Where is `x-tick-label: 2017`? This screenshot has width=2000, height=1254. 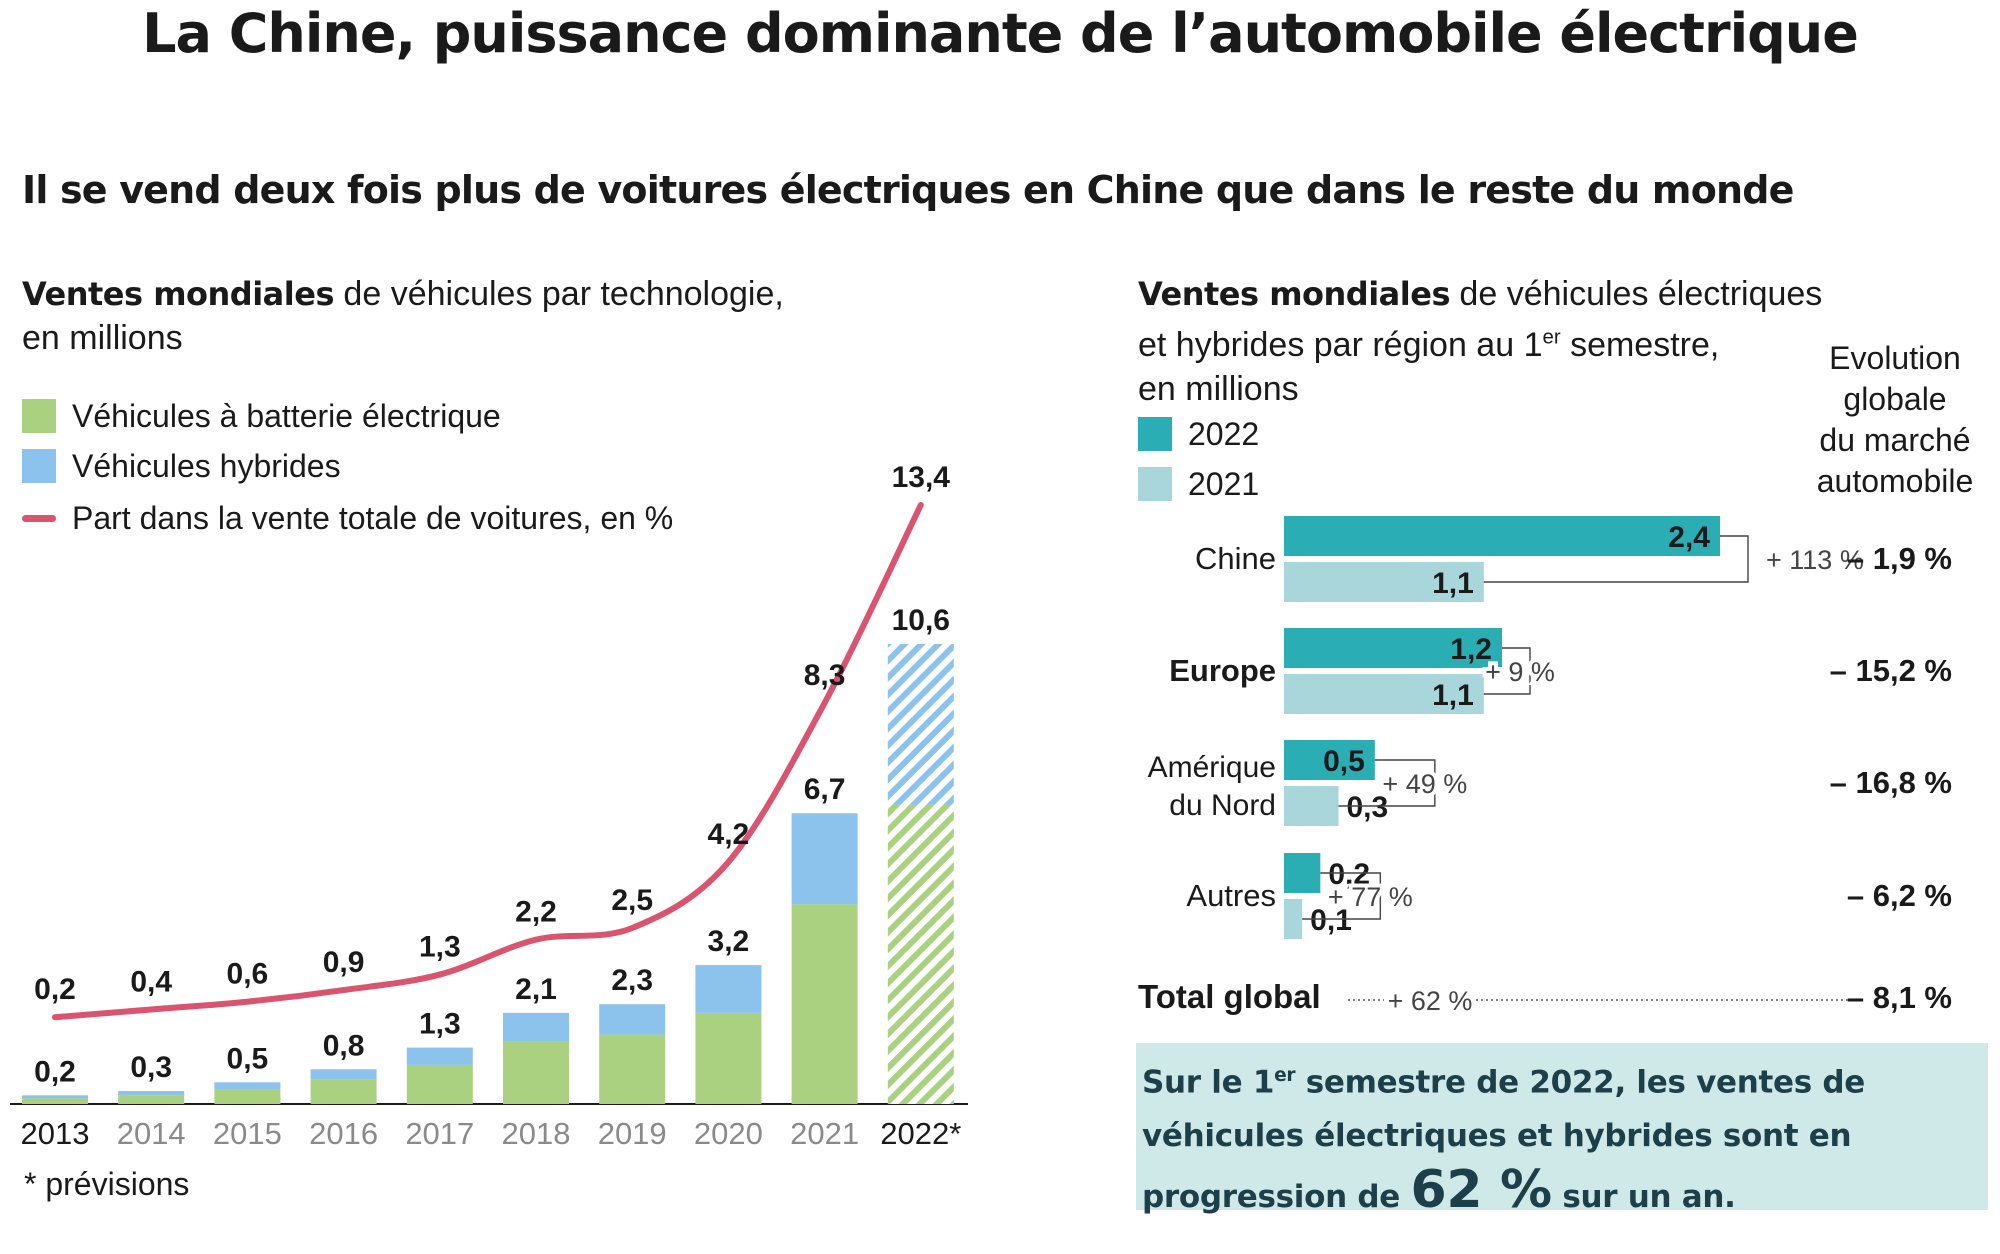 x-tick-label: 2017 is located at coordinates (439, 1133).